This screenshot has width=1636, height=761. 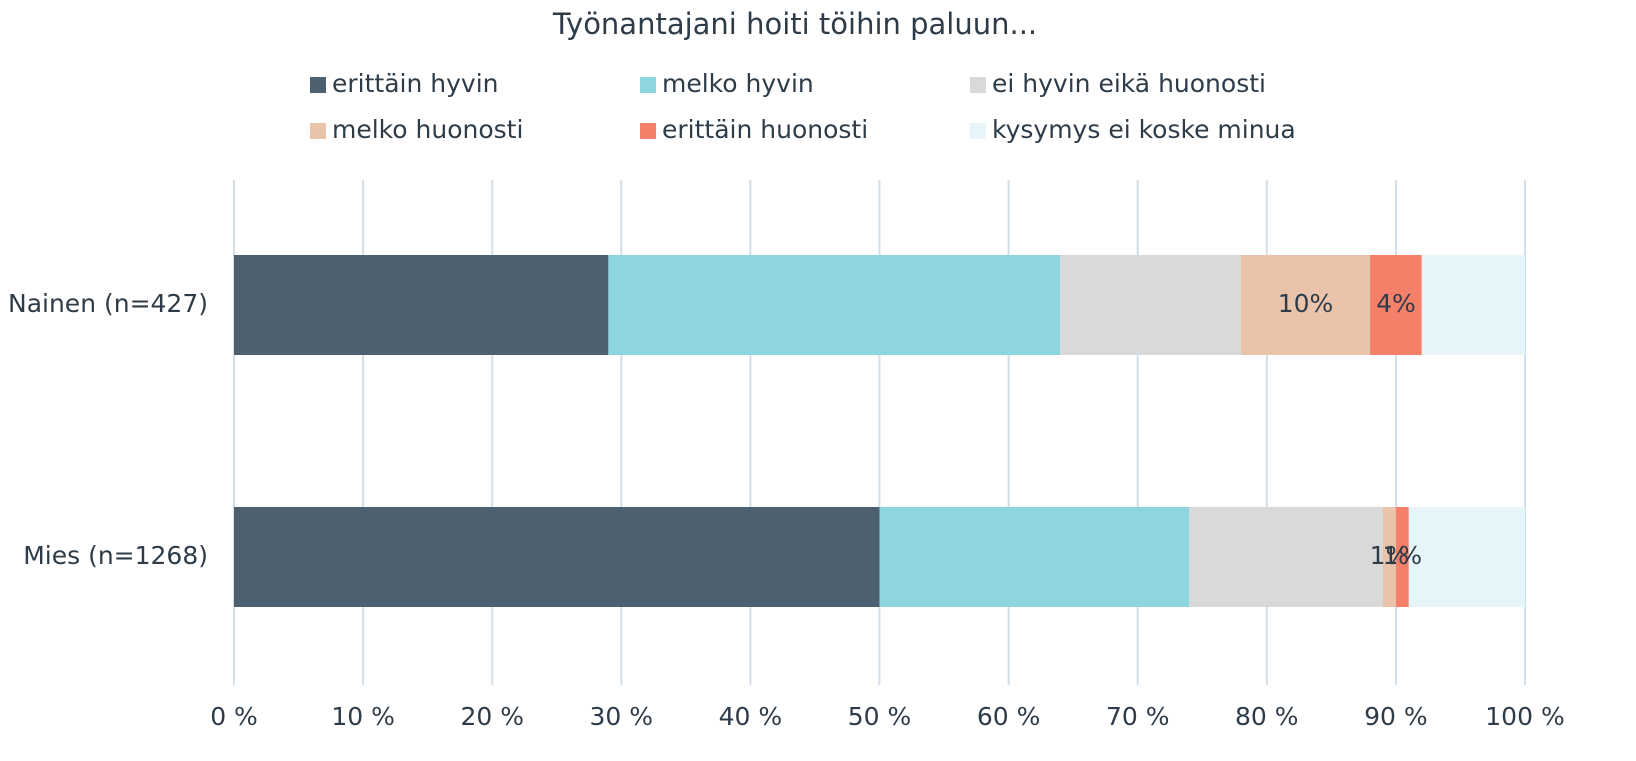 What do you see at coordinates (1267, 716) in the screenshot?
I see `x-tick-label: 80 %` at bounding box center [1267, 716].